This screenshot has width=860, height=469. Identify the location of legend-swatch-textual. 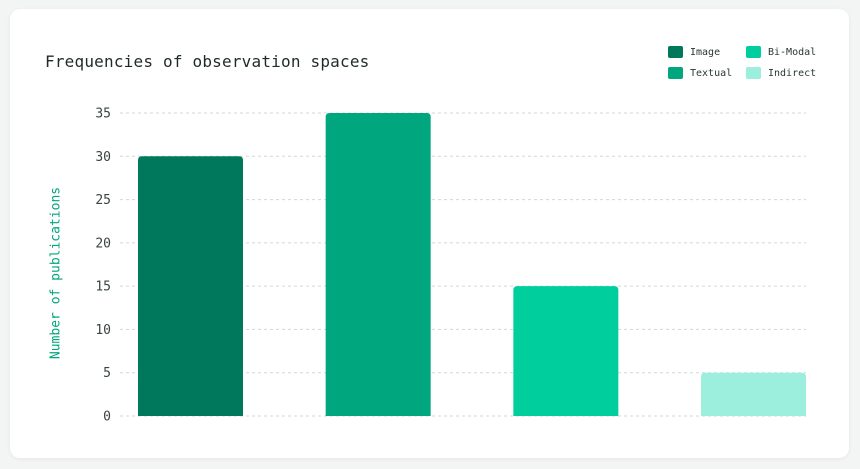
(675, 73).